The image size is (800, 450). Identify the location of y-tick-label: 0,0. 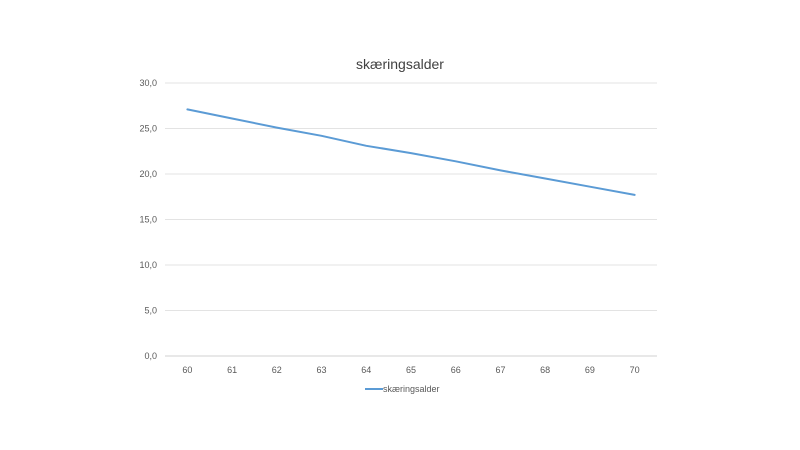
(150, 356).